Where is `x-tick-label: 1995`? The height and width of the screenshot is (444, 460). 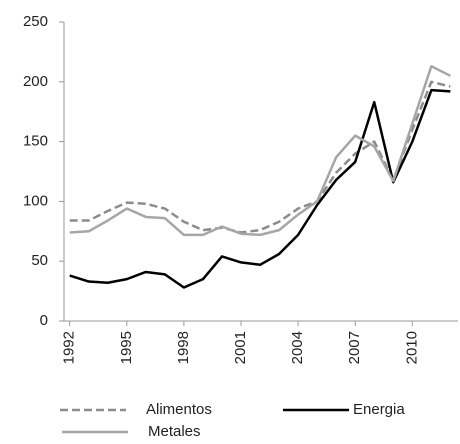 x-tick-label: 1995 is located at coordinates (126, 347).